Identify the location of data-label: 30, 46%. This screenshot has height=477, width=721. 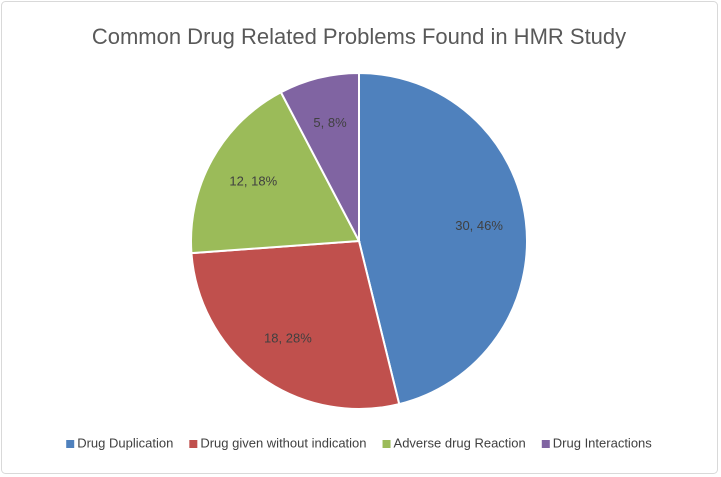
(479, 225).